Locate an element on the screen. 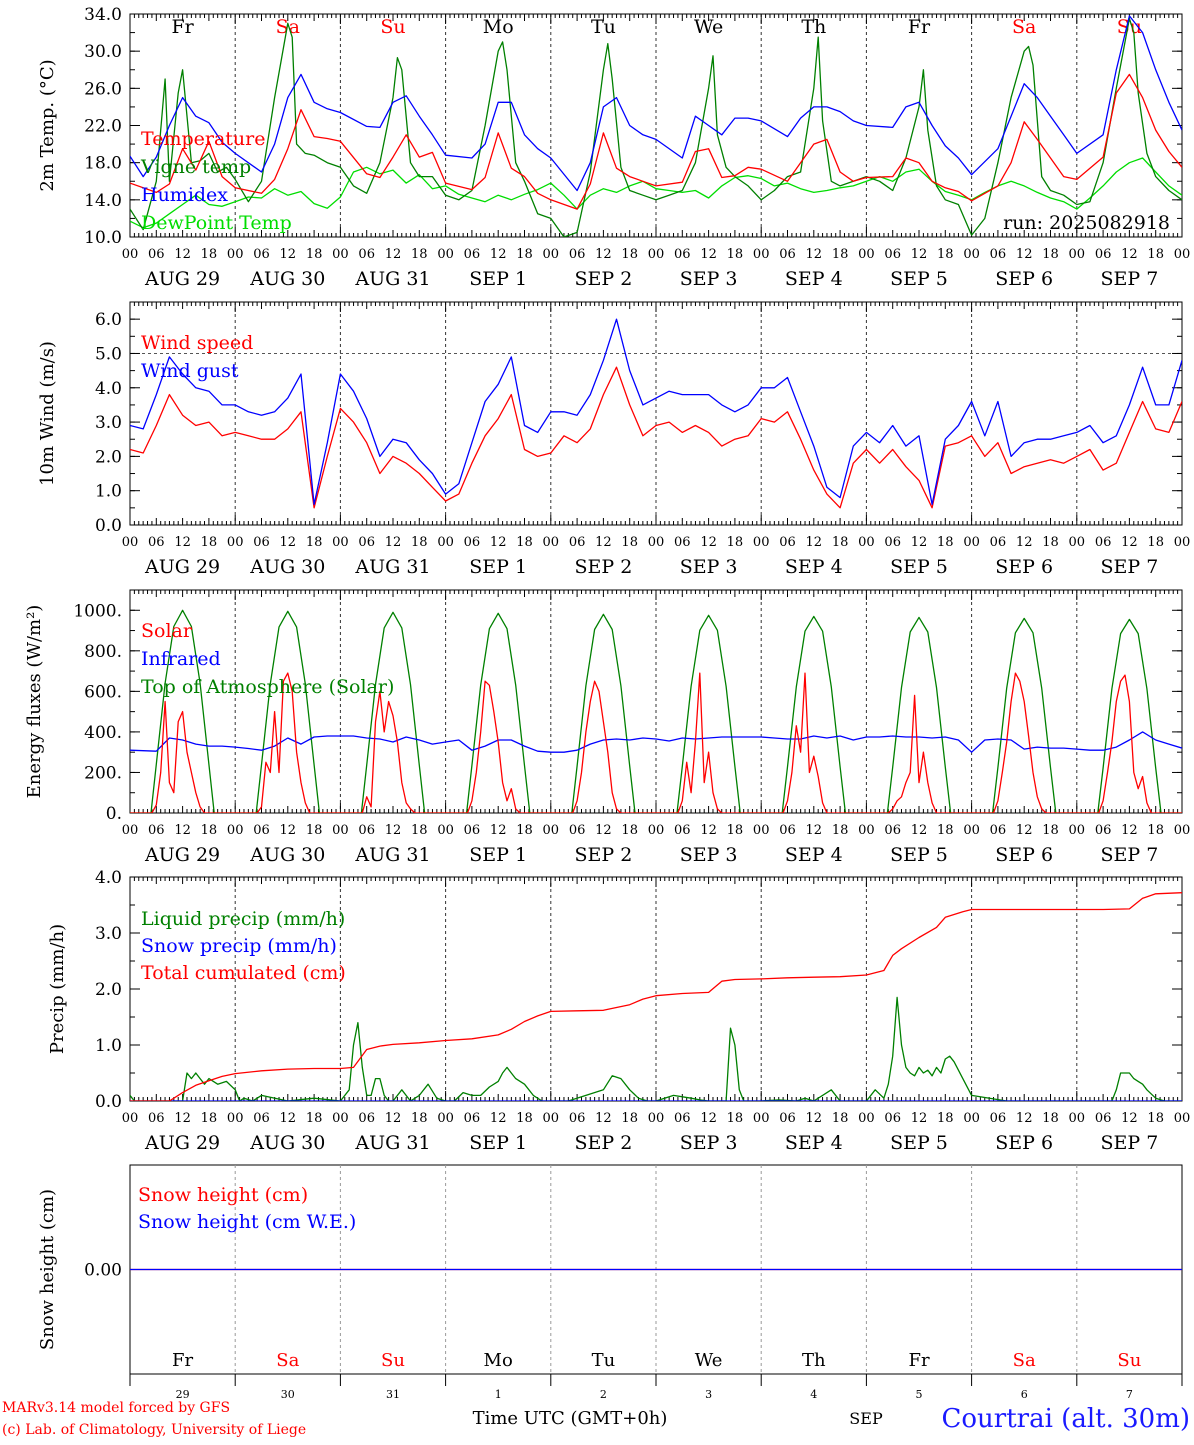 The image size is (1194, 1445). series-line-liquid-precip-mm-h is located at coordinates (656, 1048).